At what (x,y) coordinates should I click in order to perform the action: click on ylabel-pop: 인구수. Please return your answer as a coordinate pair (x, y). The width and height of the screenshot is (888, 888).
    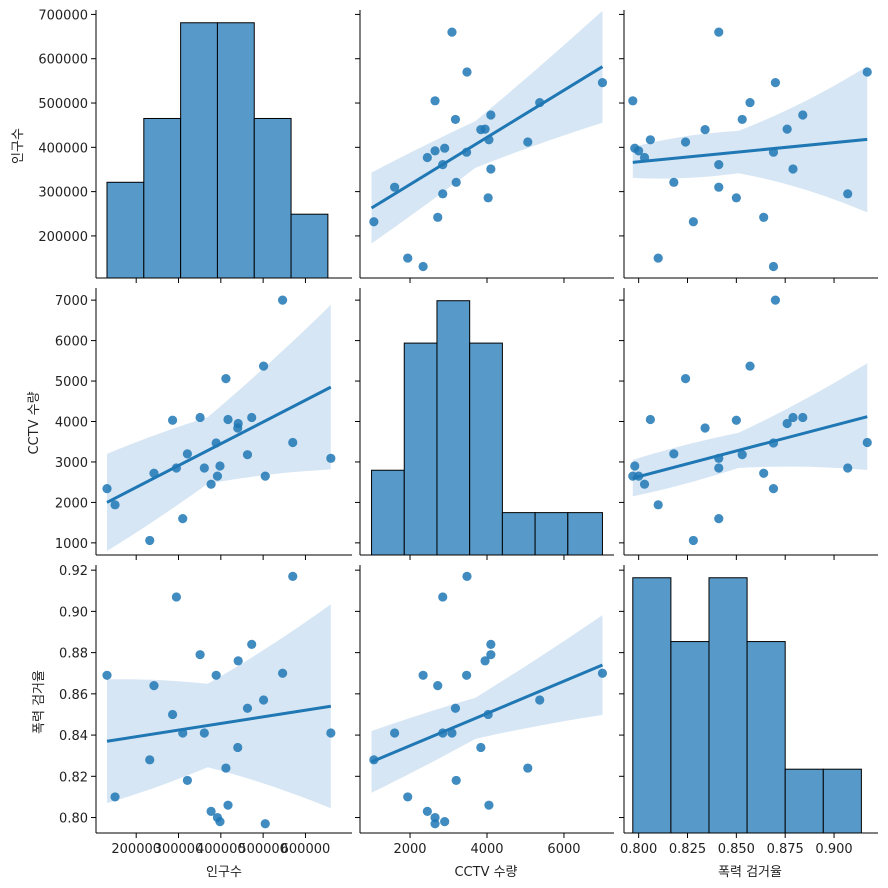
    Looking at the image, I should click on (18, 146).